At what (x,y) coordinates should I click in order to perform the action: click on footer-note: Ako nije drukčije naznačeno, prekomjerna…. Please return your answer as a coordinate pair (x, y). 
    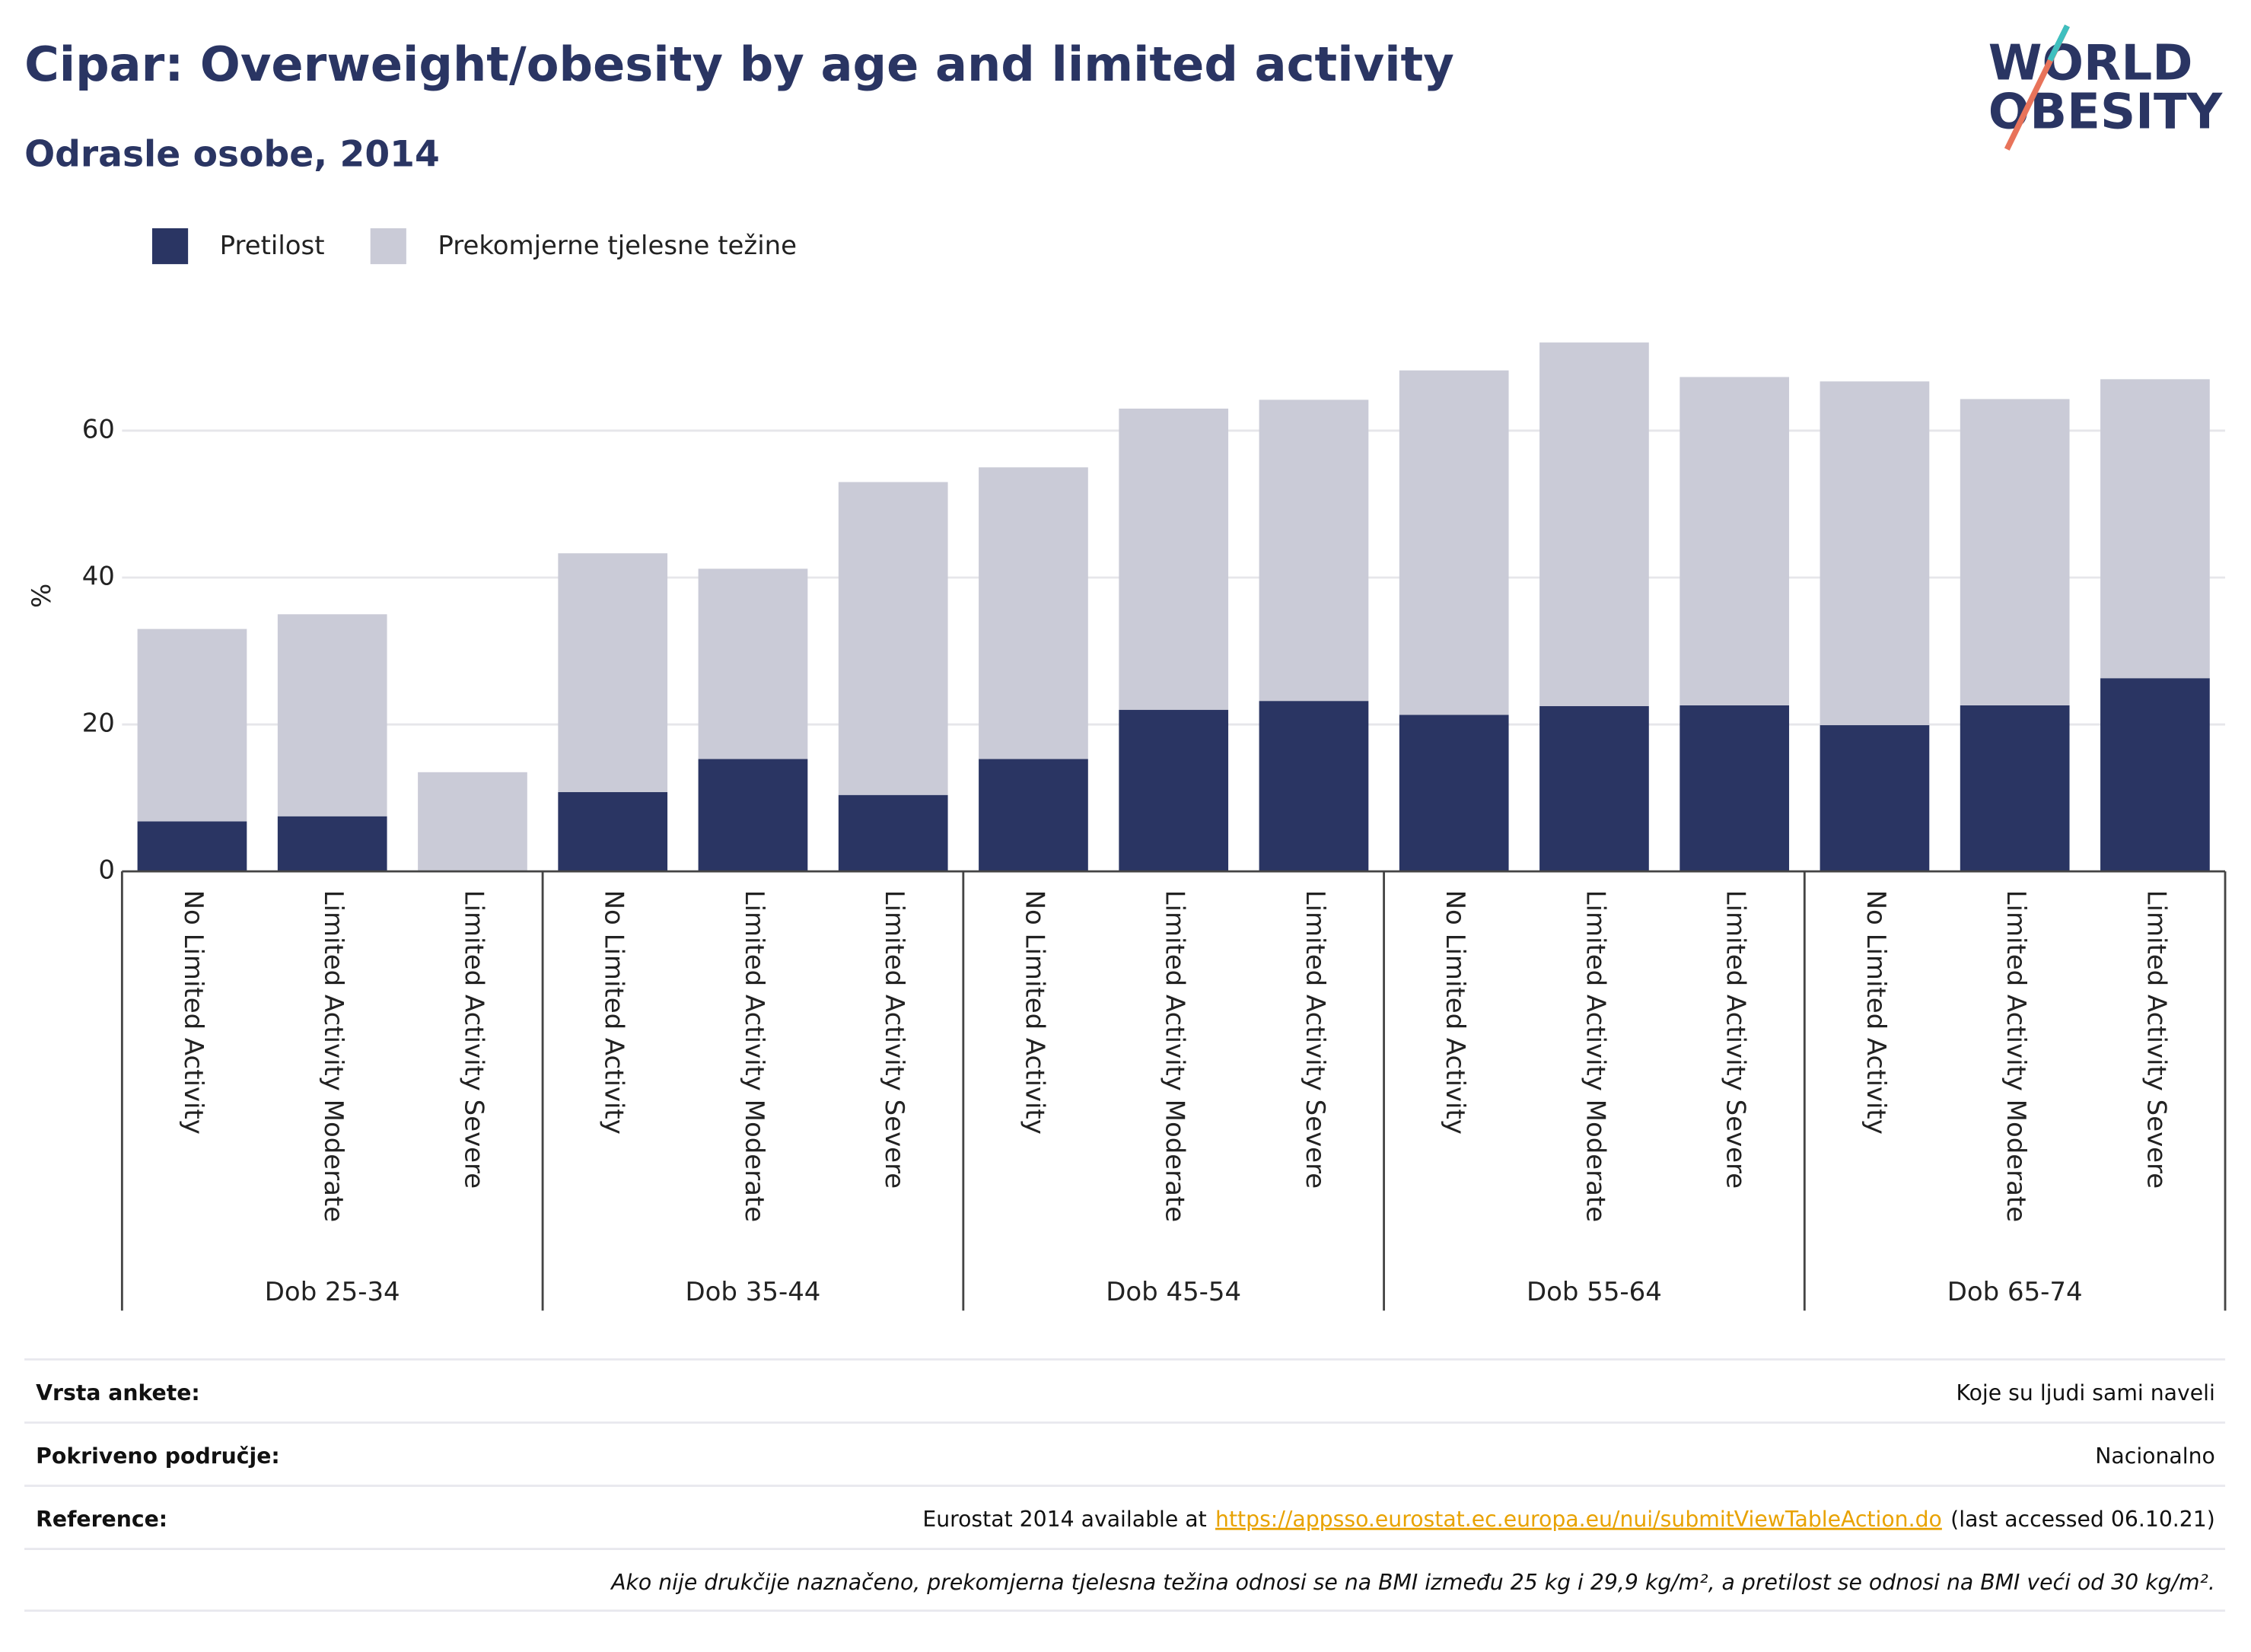
    Looking at the image, I should click on (1412, 1582).